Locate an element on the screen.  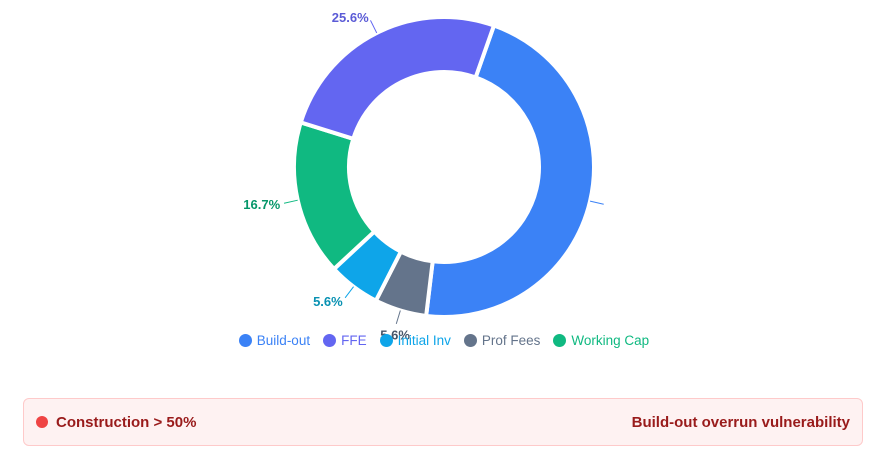
legend-item-initial-inv: Initial Inv is located at coordinates (415, 340).